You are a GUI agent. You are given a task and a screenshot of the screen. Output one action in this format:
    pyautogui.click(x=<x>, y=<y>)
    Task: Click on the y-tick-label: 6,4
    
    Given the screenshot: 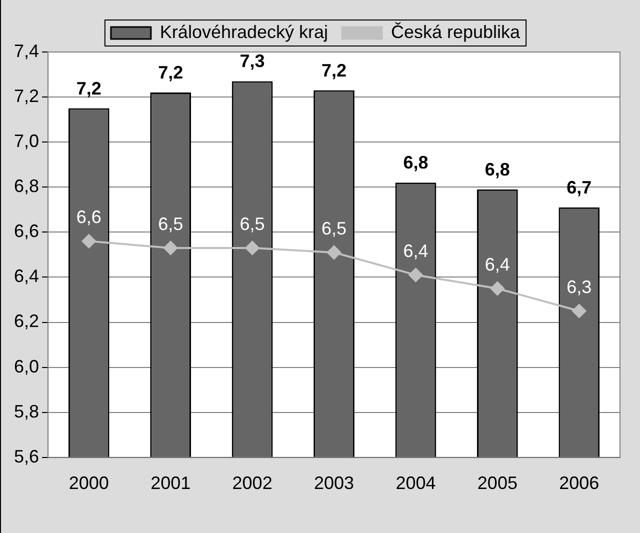 What is the action you would take?
    pyautogui.click(x=27, y=276)
    